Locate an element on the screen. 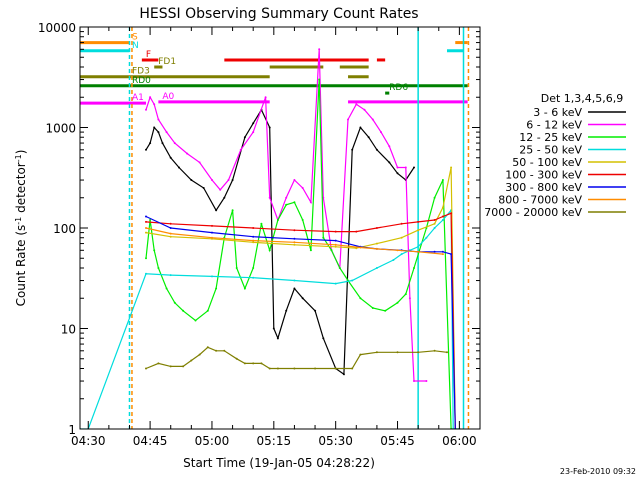 The width and height of the screenshot is (640, 480). flag-label: F is located at coordinates (148, 55).